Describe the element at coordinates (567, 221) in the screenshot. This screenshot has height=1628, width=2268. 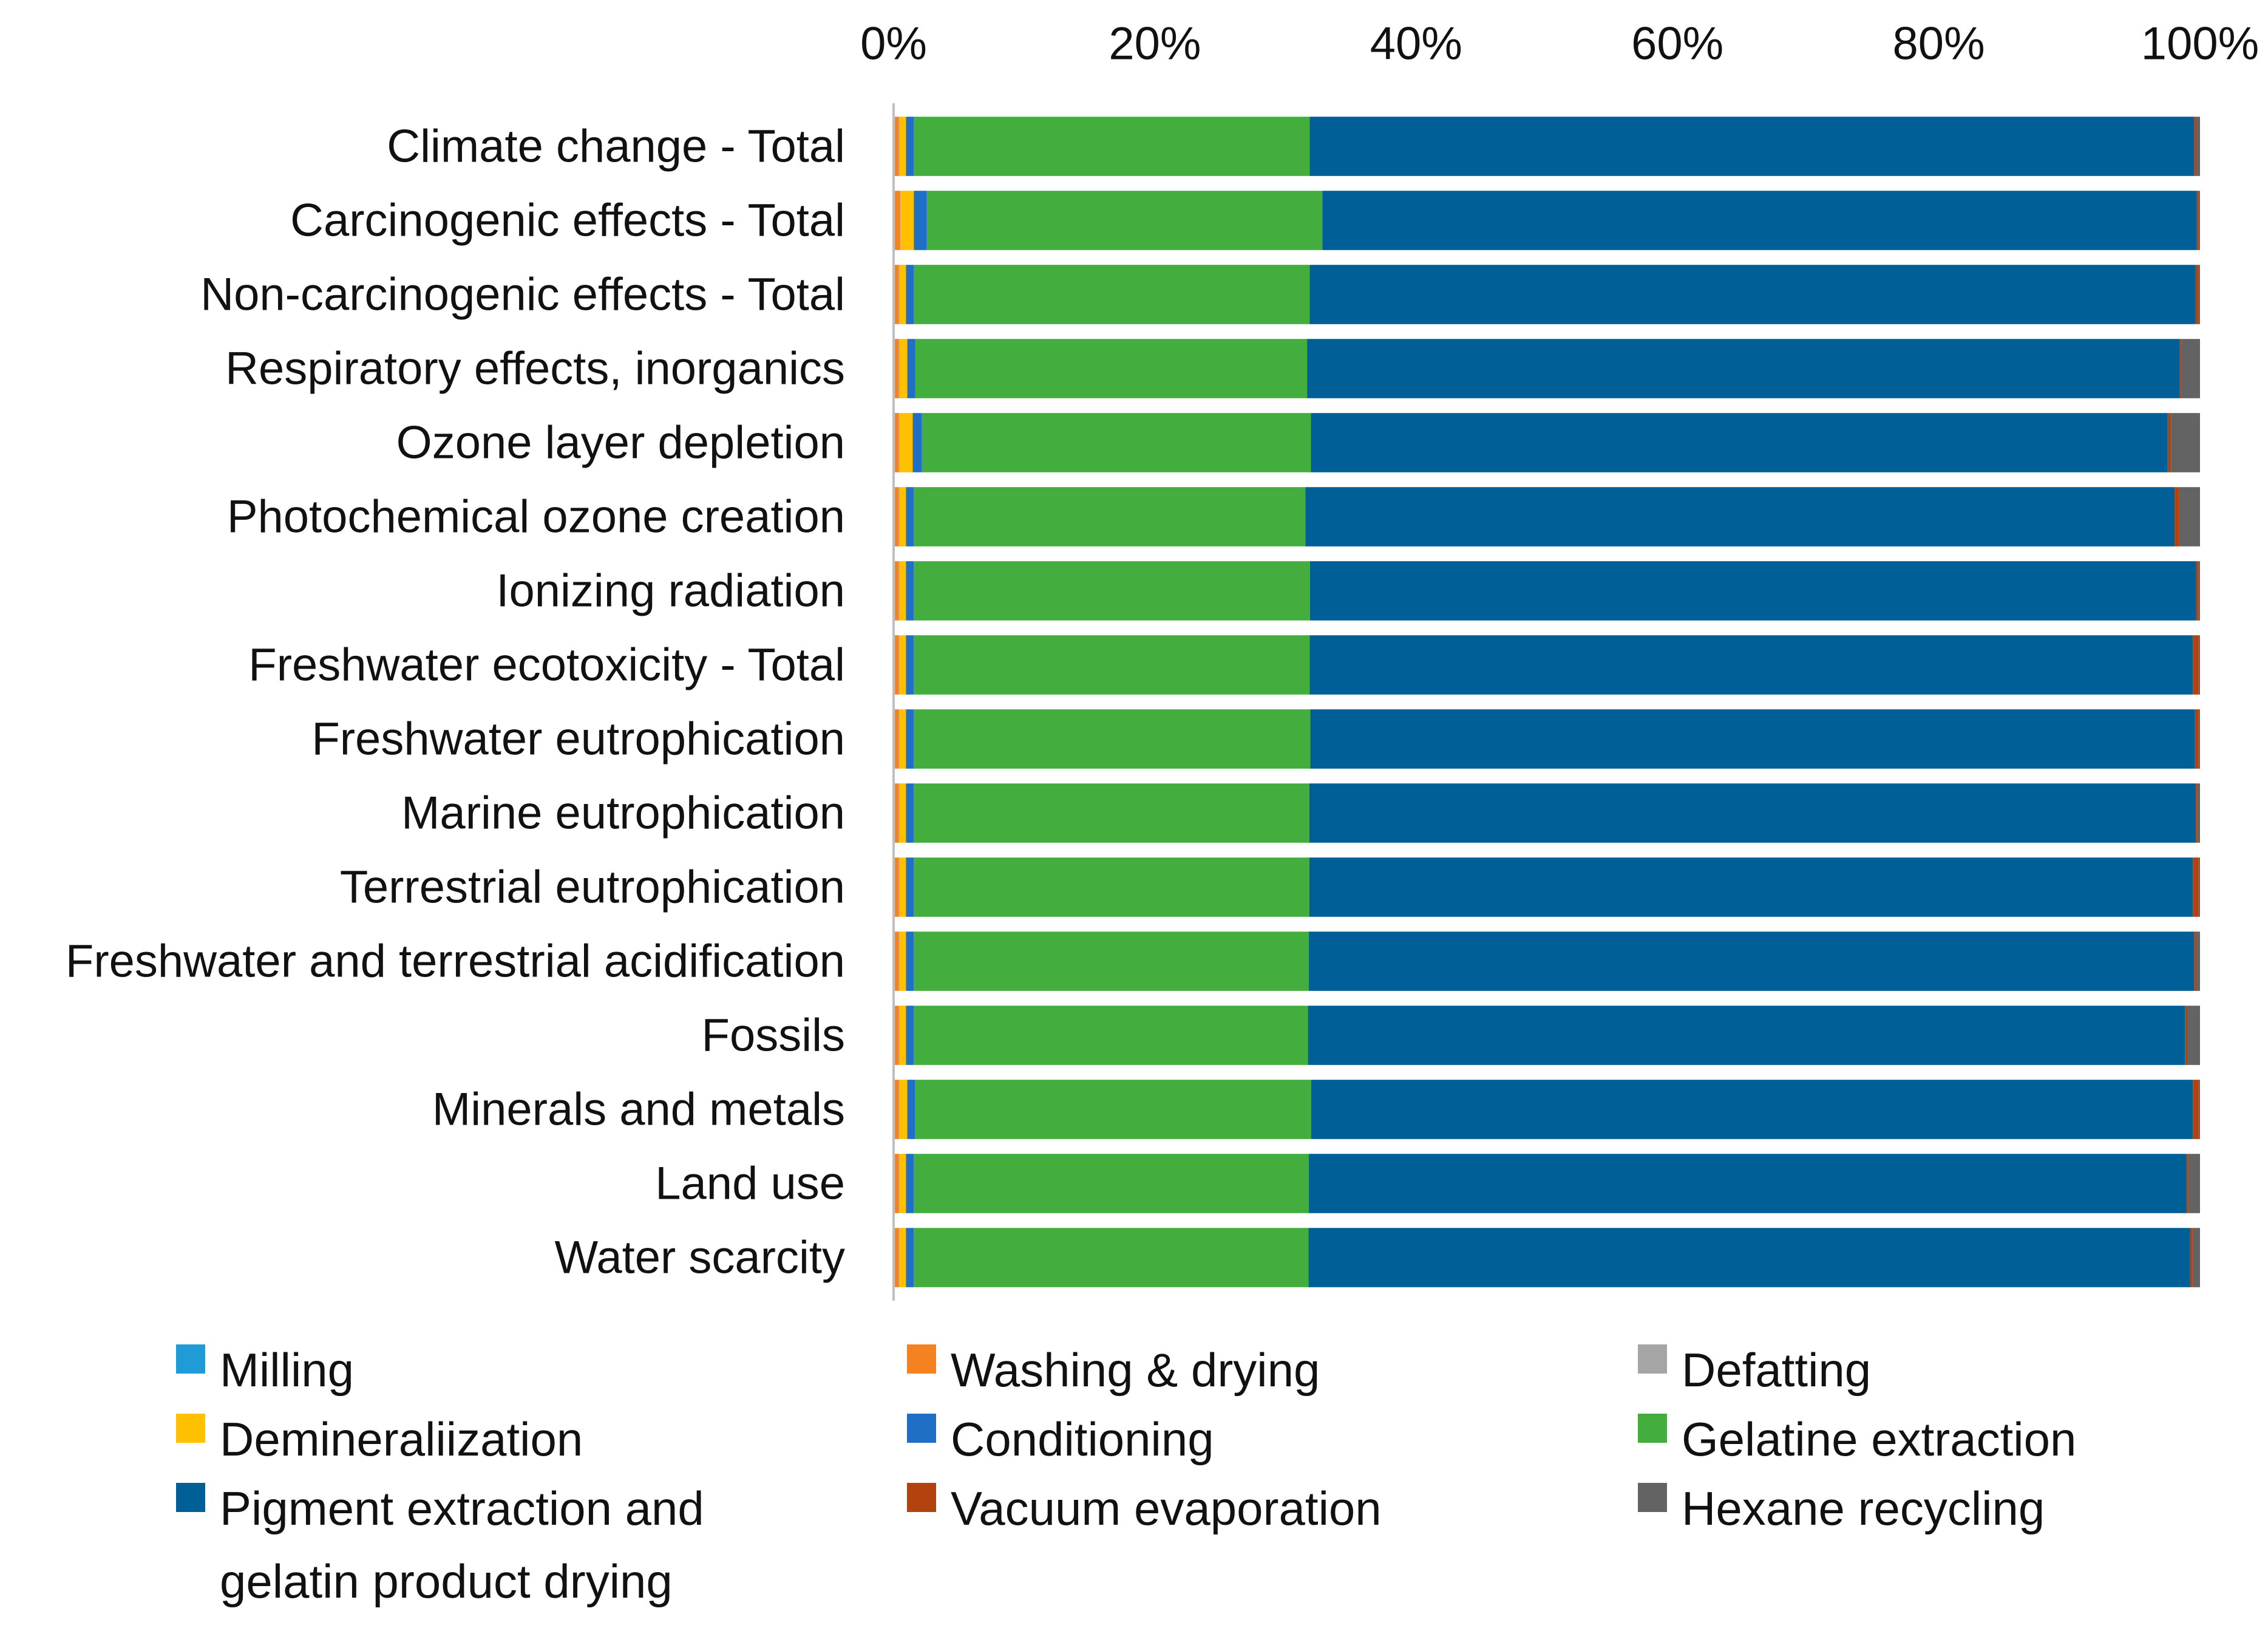
I see `category-label: Carcinogenic effects - Total` at that location.